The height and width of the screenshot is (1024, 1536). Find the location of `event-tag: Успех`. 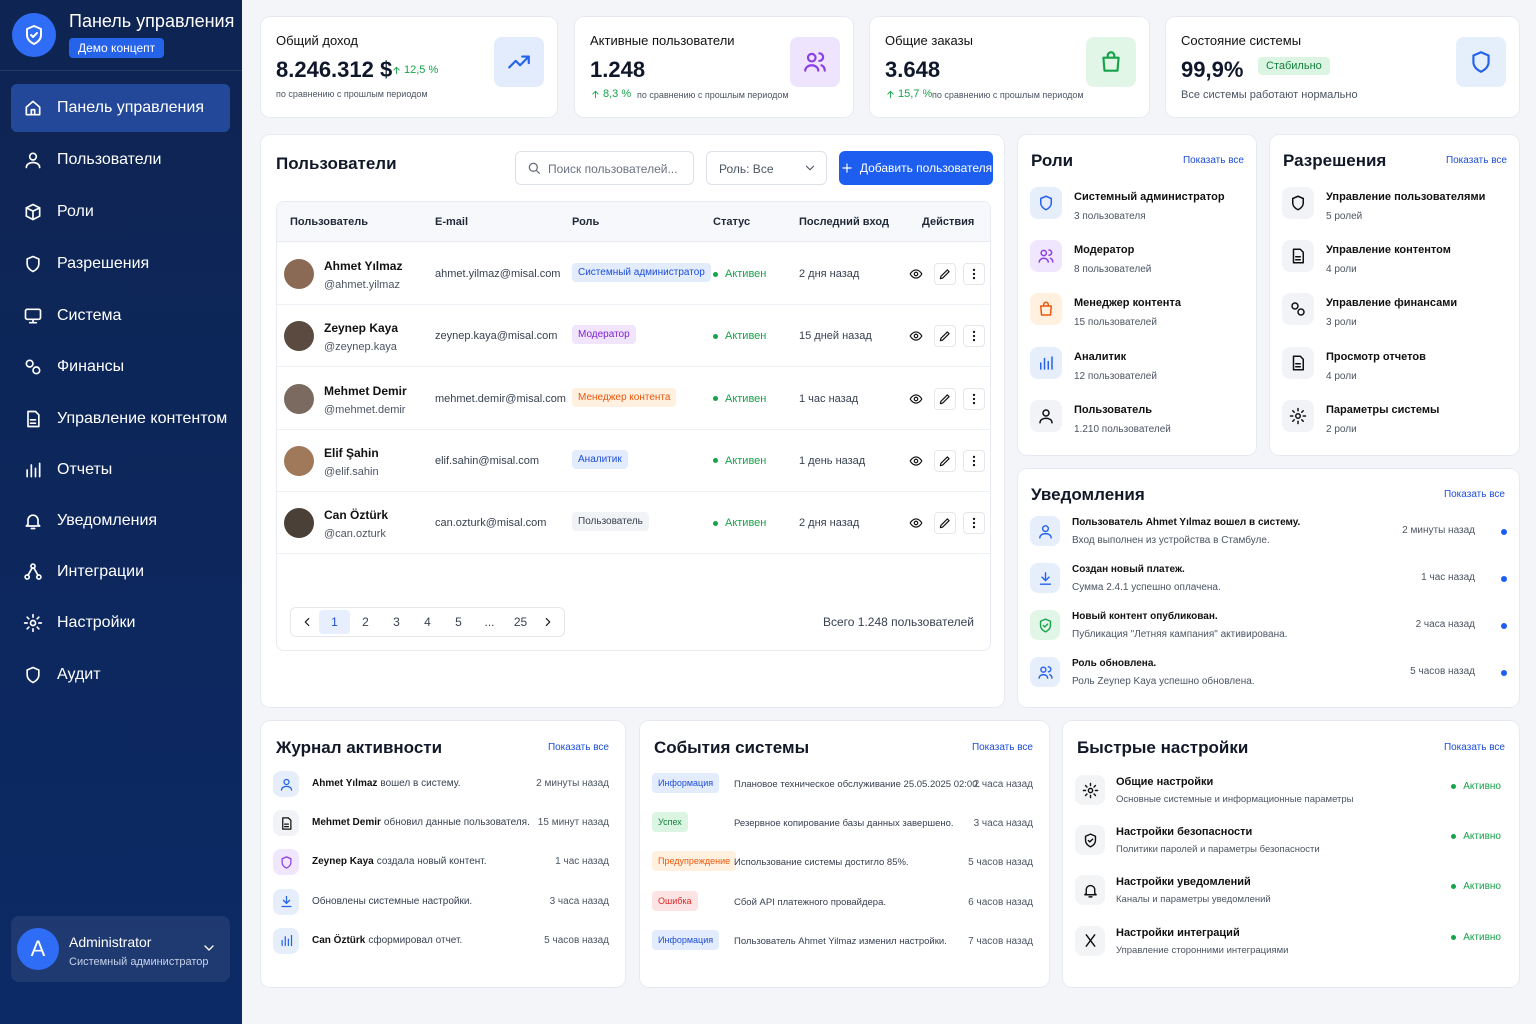

event-tag: Успех is located at coordinates (670, 822).